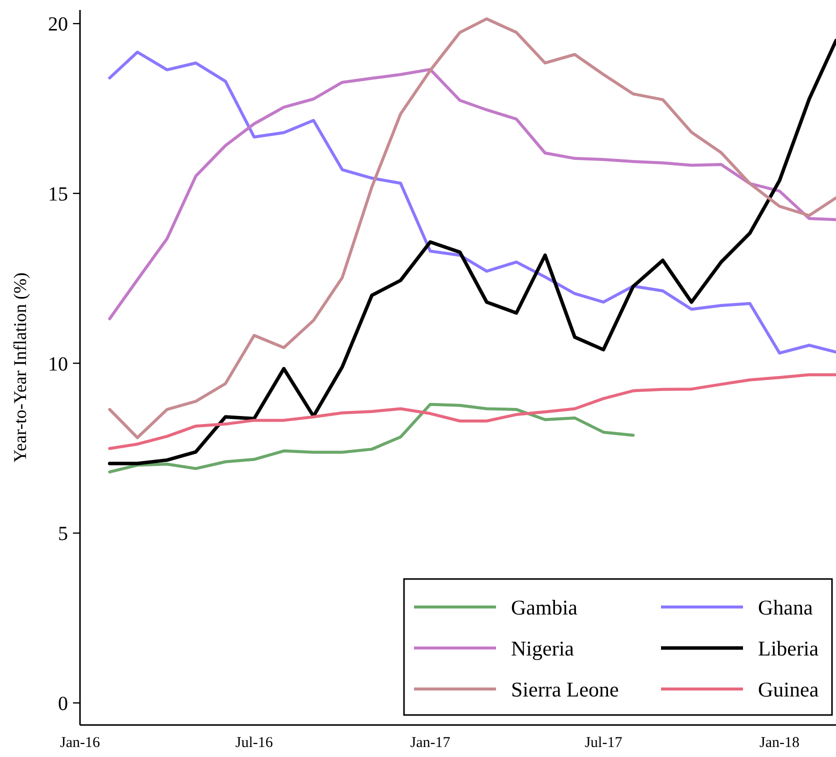 The width and height of the screenshot is (836, 757). Describe the element at coordinates (20, 367) in the screenshot. I see `y-axis-title: Year-to-Year Inflation (%)` at that location.